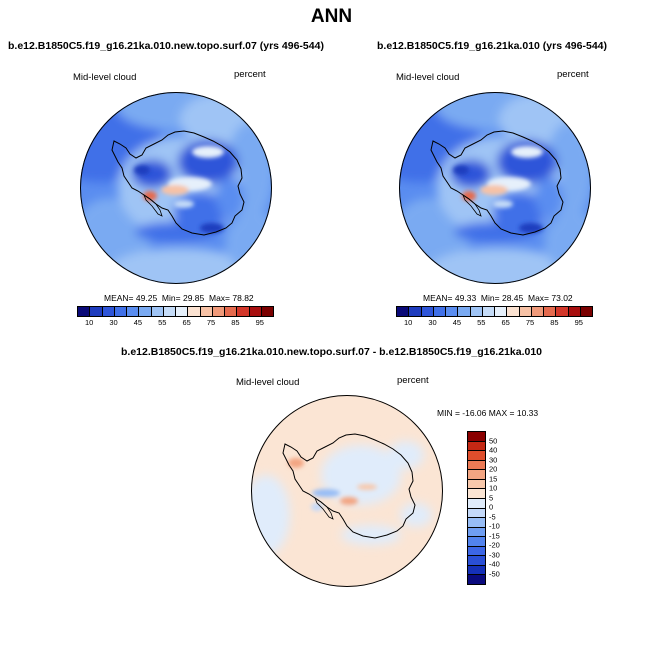  I want to click on panel1-units-label: percent, so click(250, 74).